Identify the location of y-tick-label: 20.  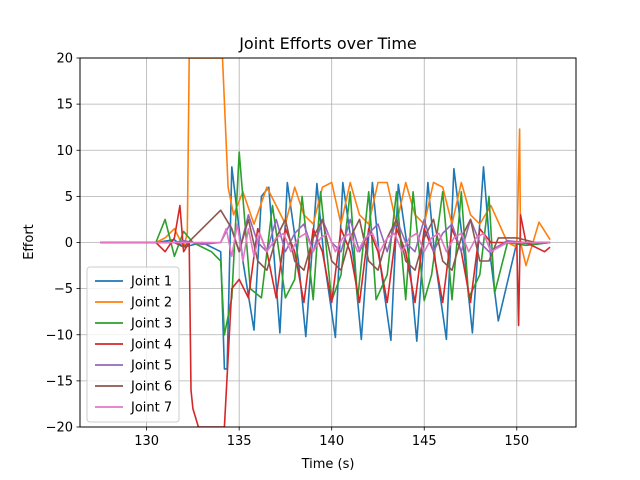
(64, 59).